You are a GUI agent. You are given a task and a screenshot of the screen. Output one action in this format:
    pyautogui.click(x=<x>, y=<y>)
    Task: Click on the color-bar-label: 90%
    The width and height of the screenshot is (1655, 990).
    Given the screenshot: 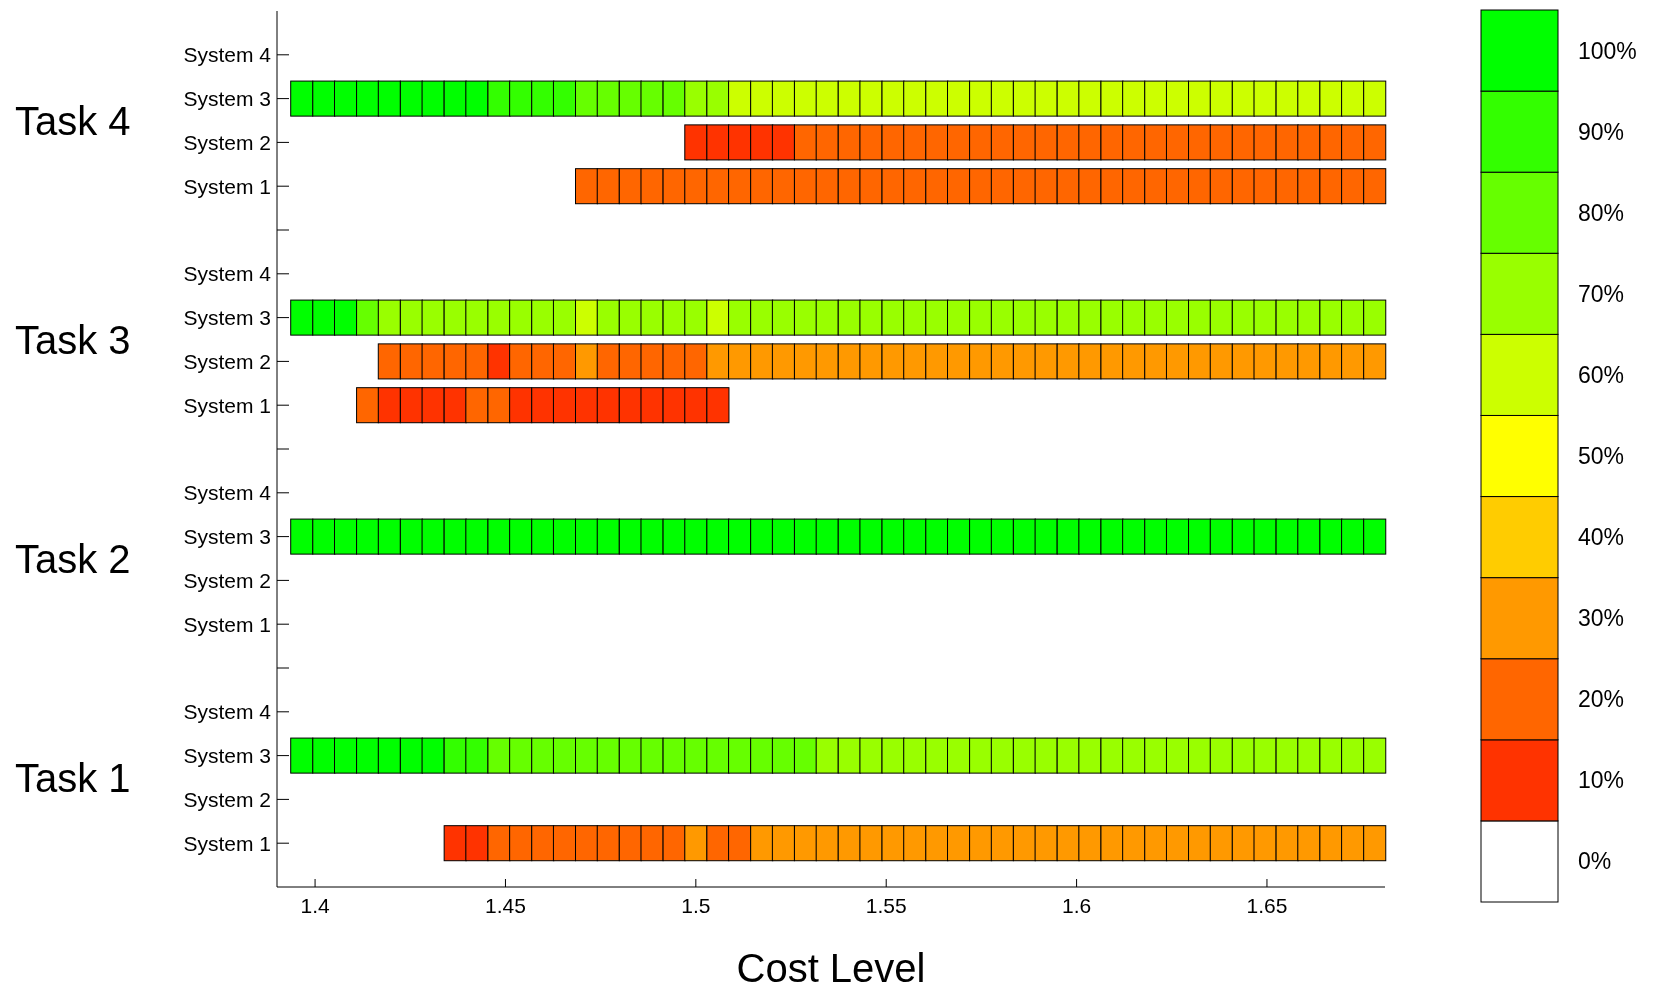 What is the action you would take?
    pyautogui.click(x=1601, y=131)
    